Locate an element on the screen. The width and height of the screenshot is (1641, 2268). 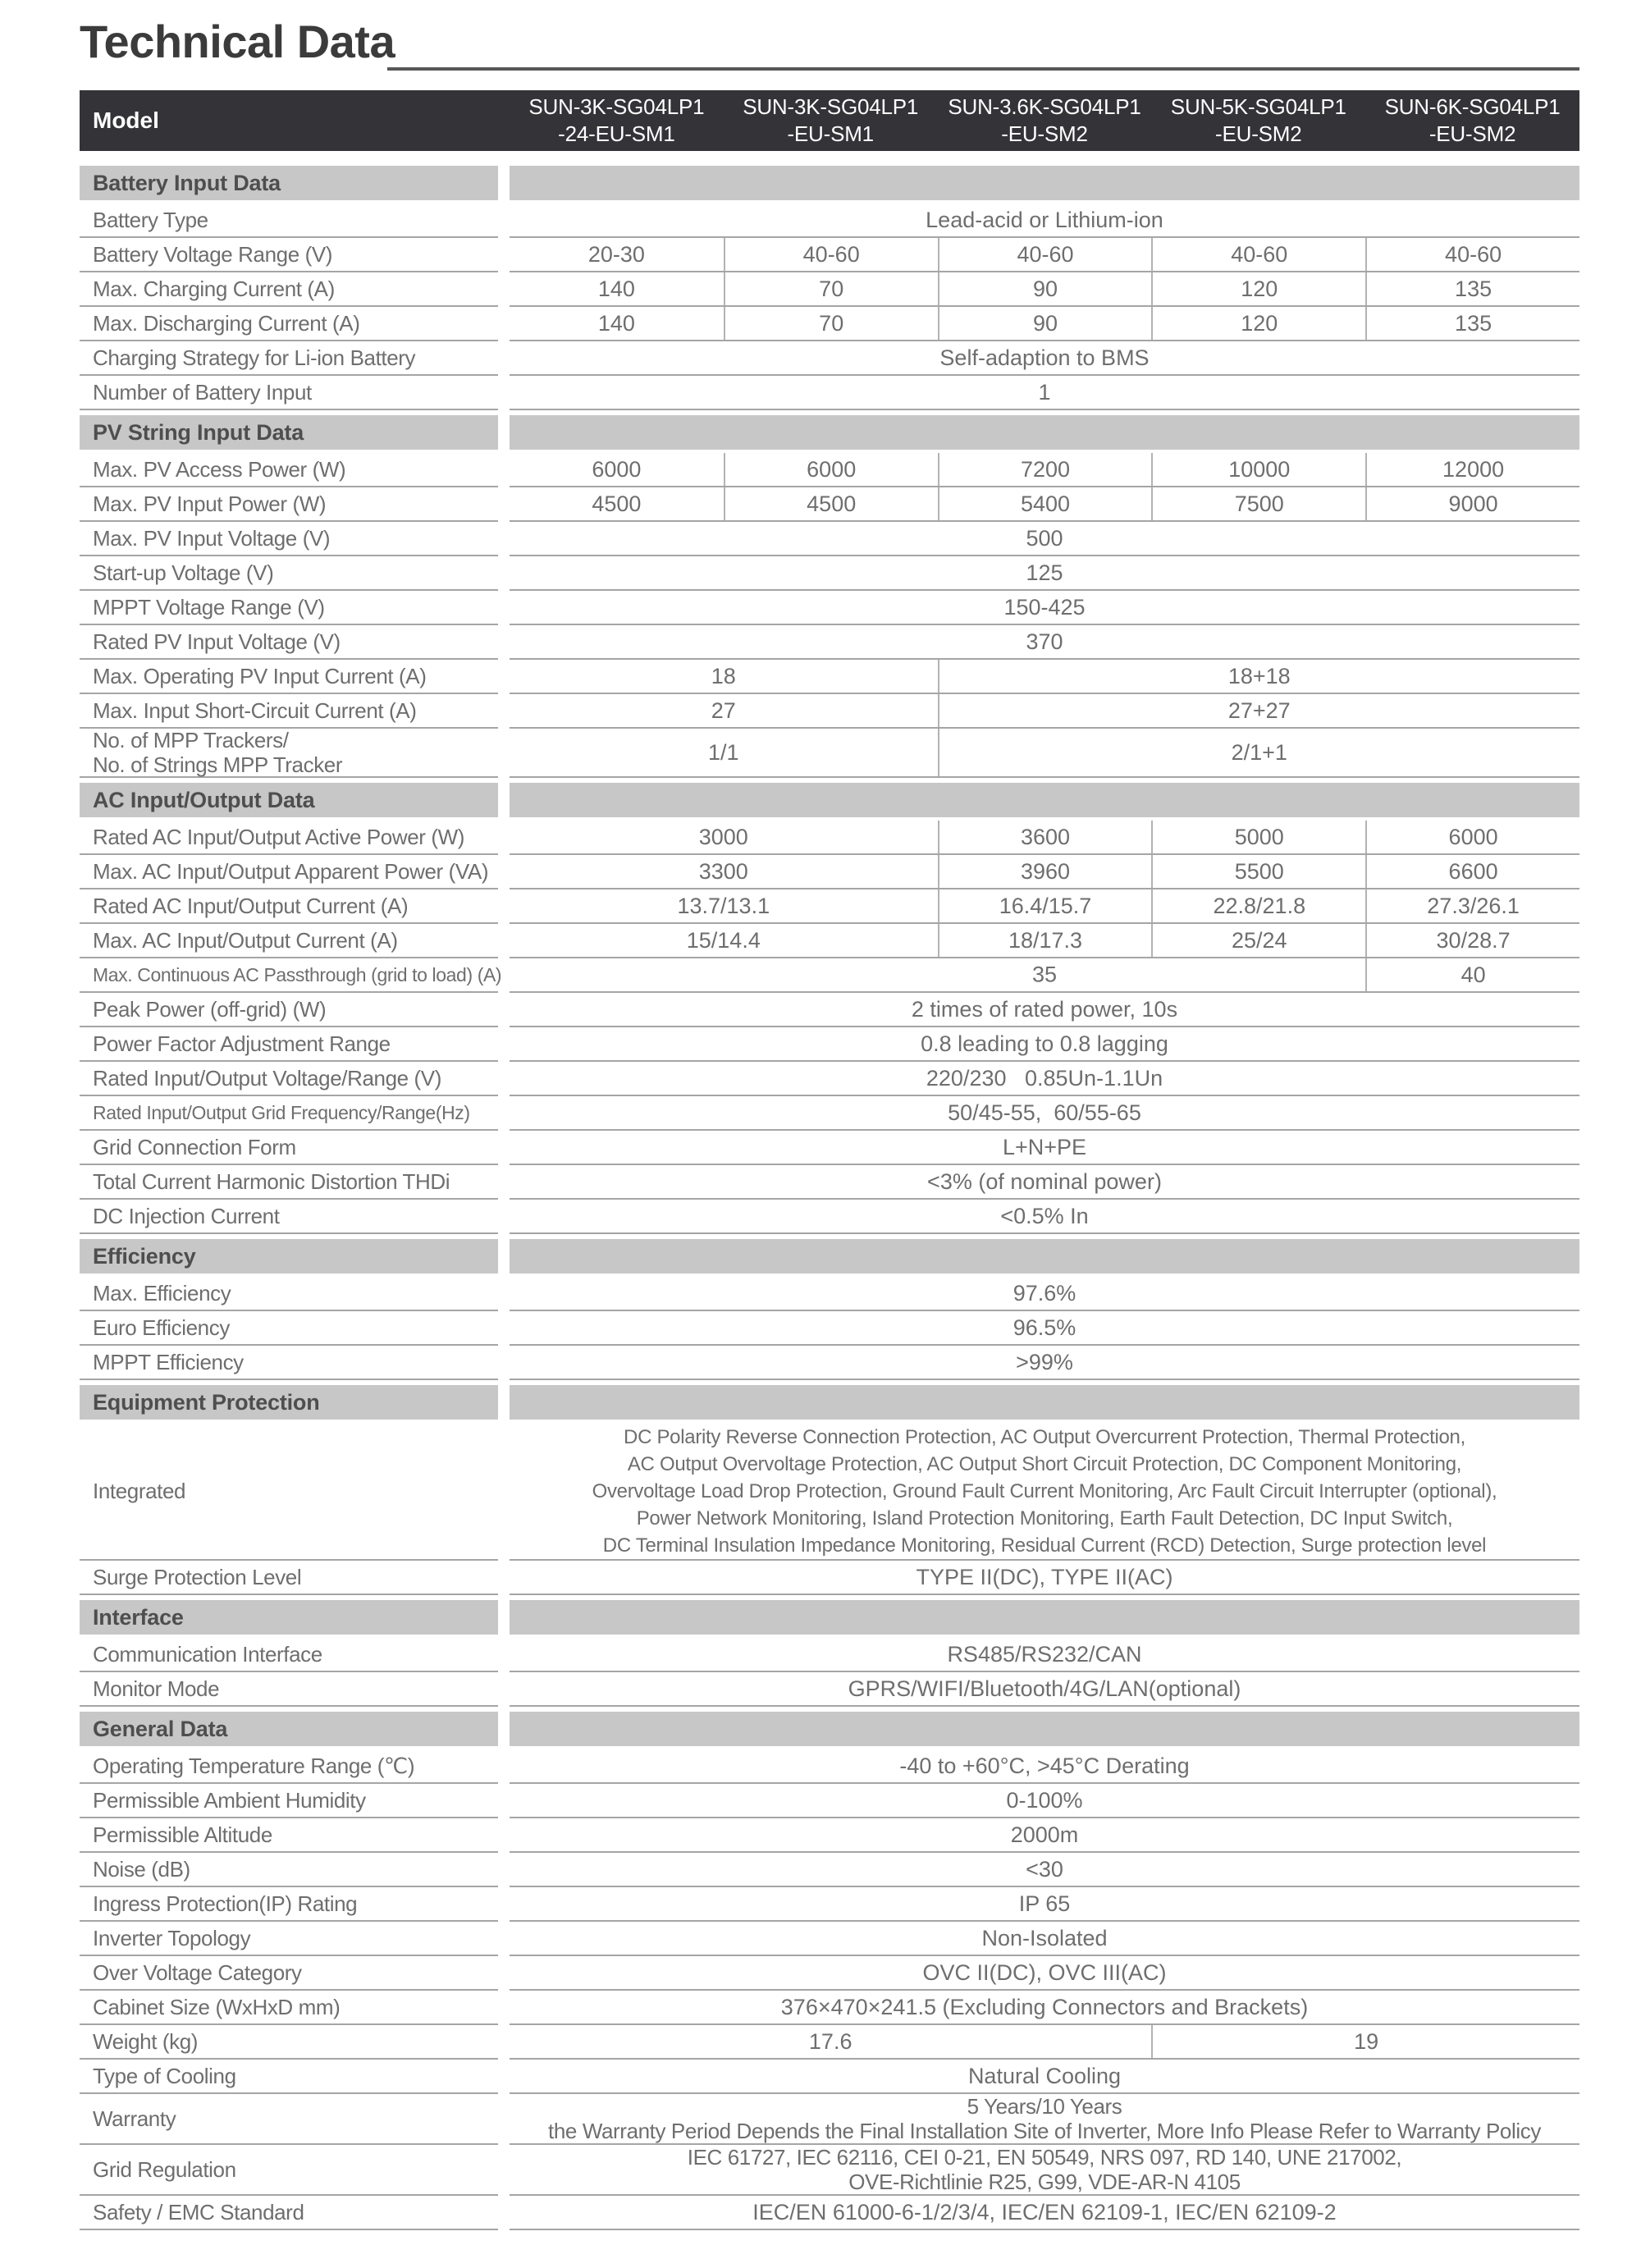
row-values: 27 27+27 is located at coordinates (1044, 712).